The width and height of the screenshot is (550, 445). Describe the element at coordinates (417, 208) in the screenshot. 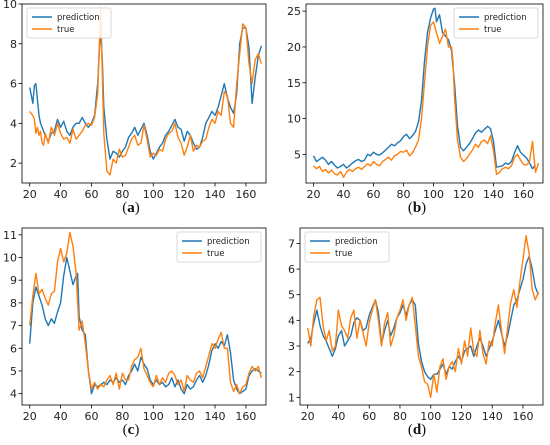

I see `panel-caption: (b)` at that location.